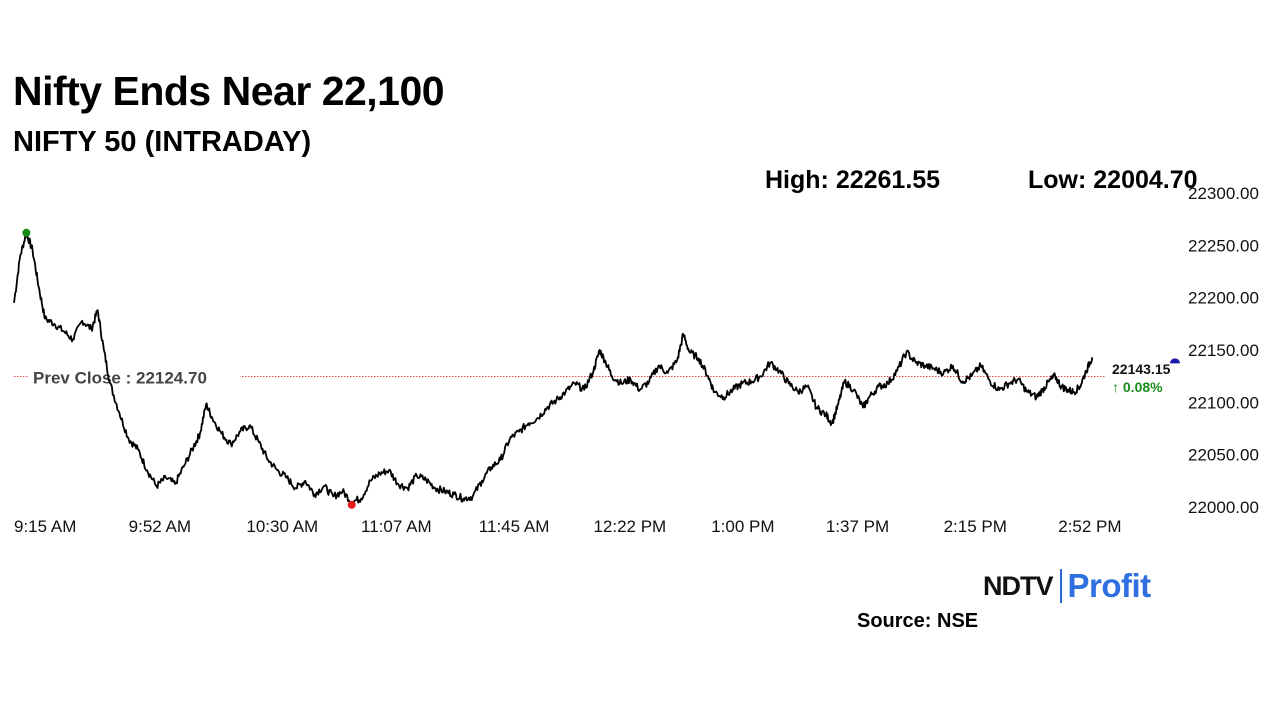  I want to click on low-marker, so click(351, 504).